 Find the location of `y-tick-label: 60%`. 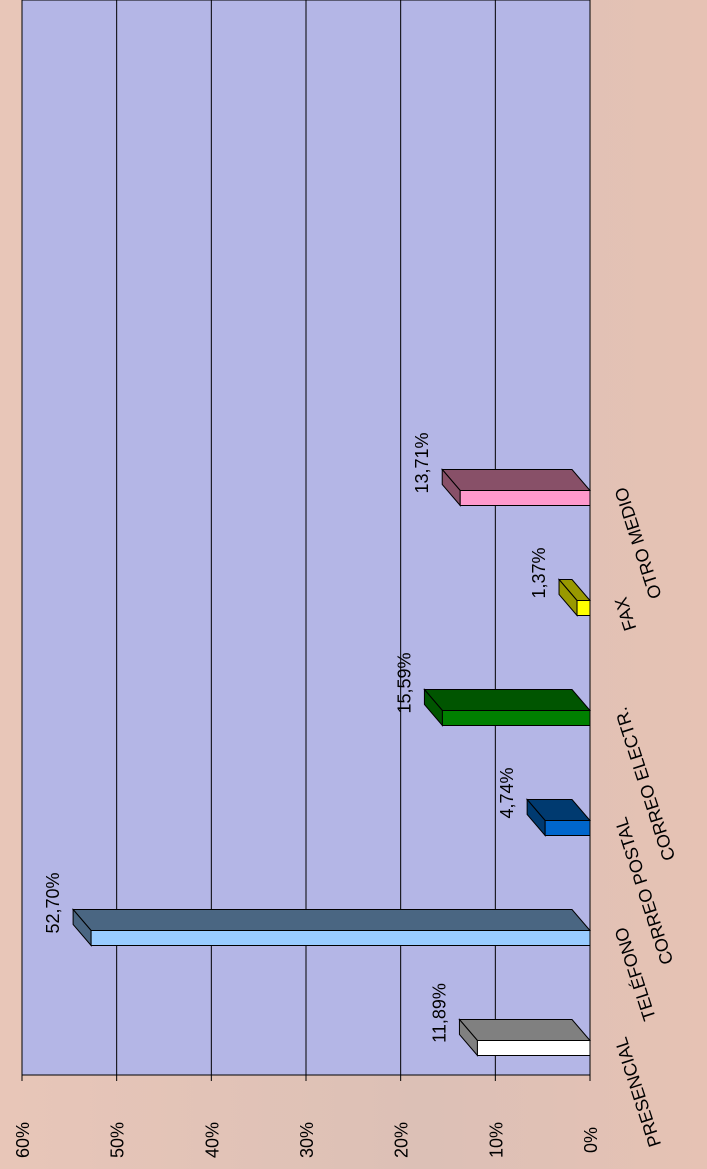

y-tick-label: 60% is located at coordinates (23, 1140).